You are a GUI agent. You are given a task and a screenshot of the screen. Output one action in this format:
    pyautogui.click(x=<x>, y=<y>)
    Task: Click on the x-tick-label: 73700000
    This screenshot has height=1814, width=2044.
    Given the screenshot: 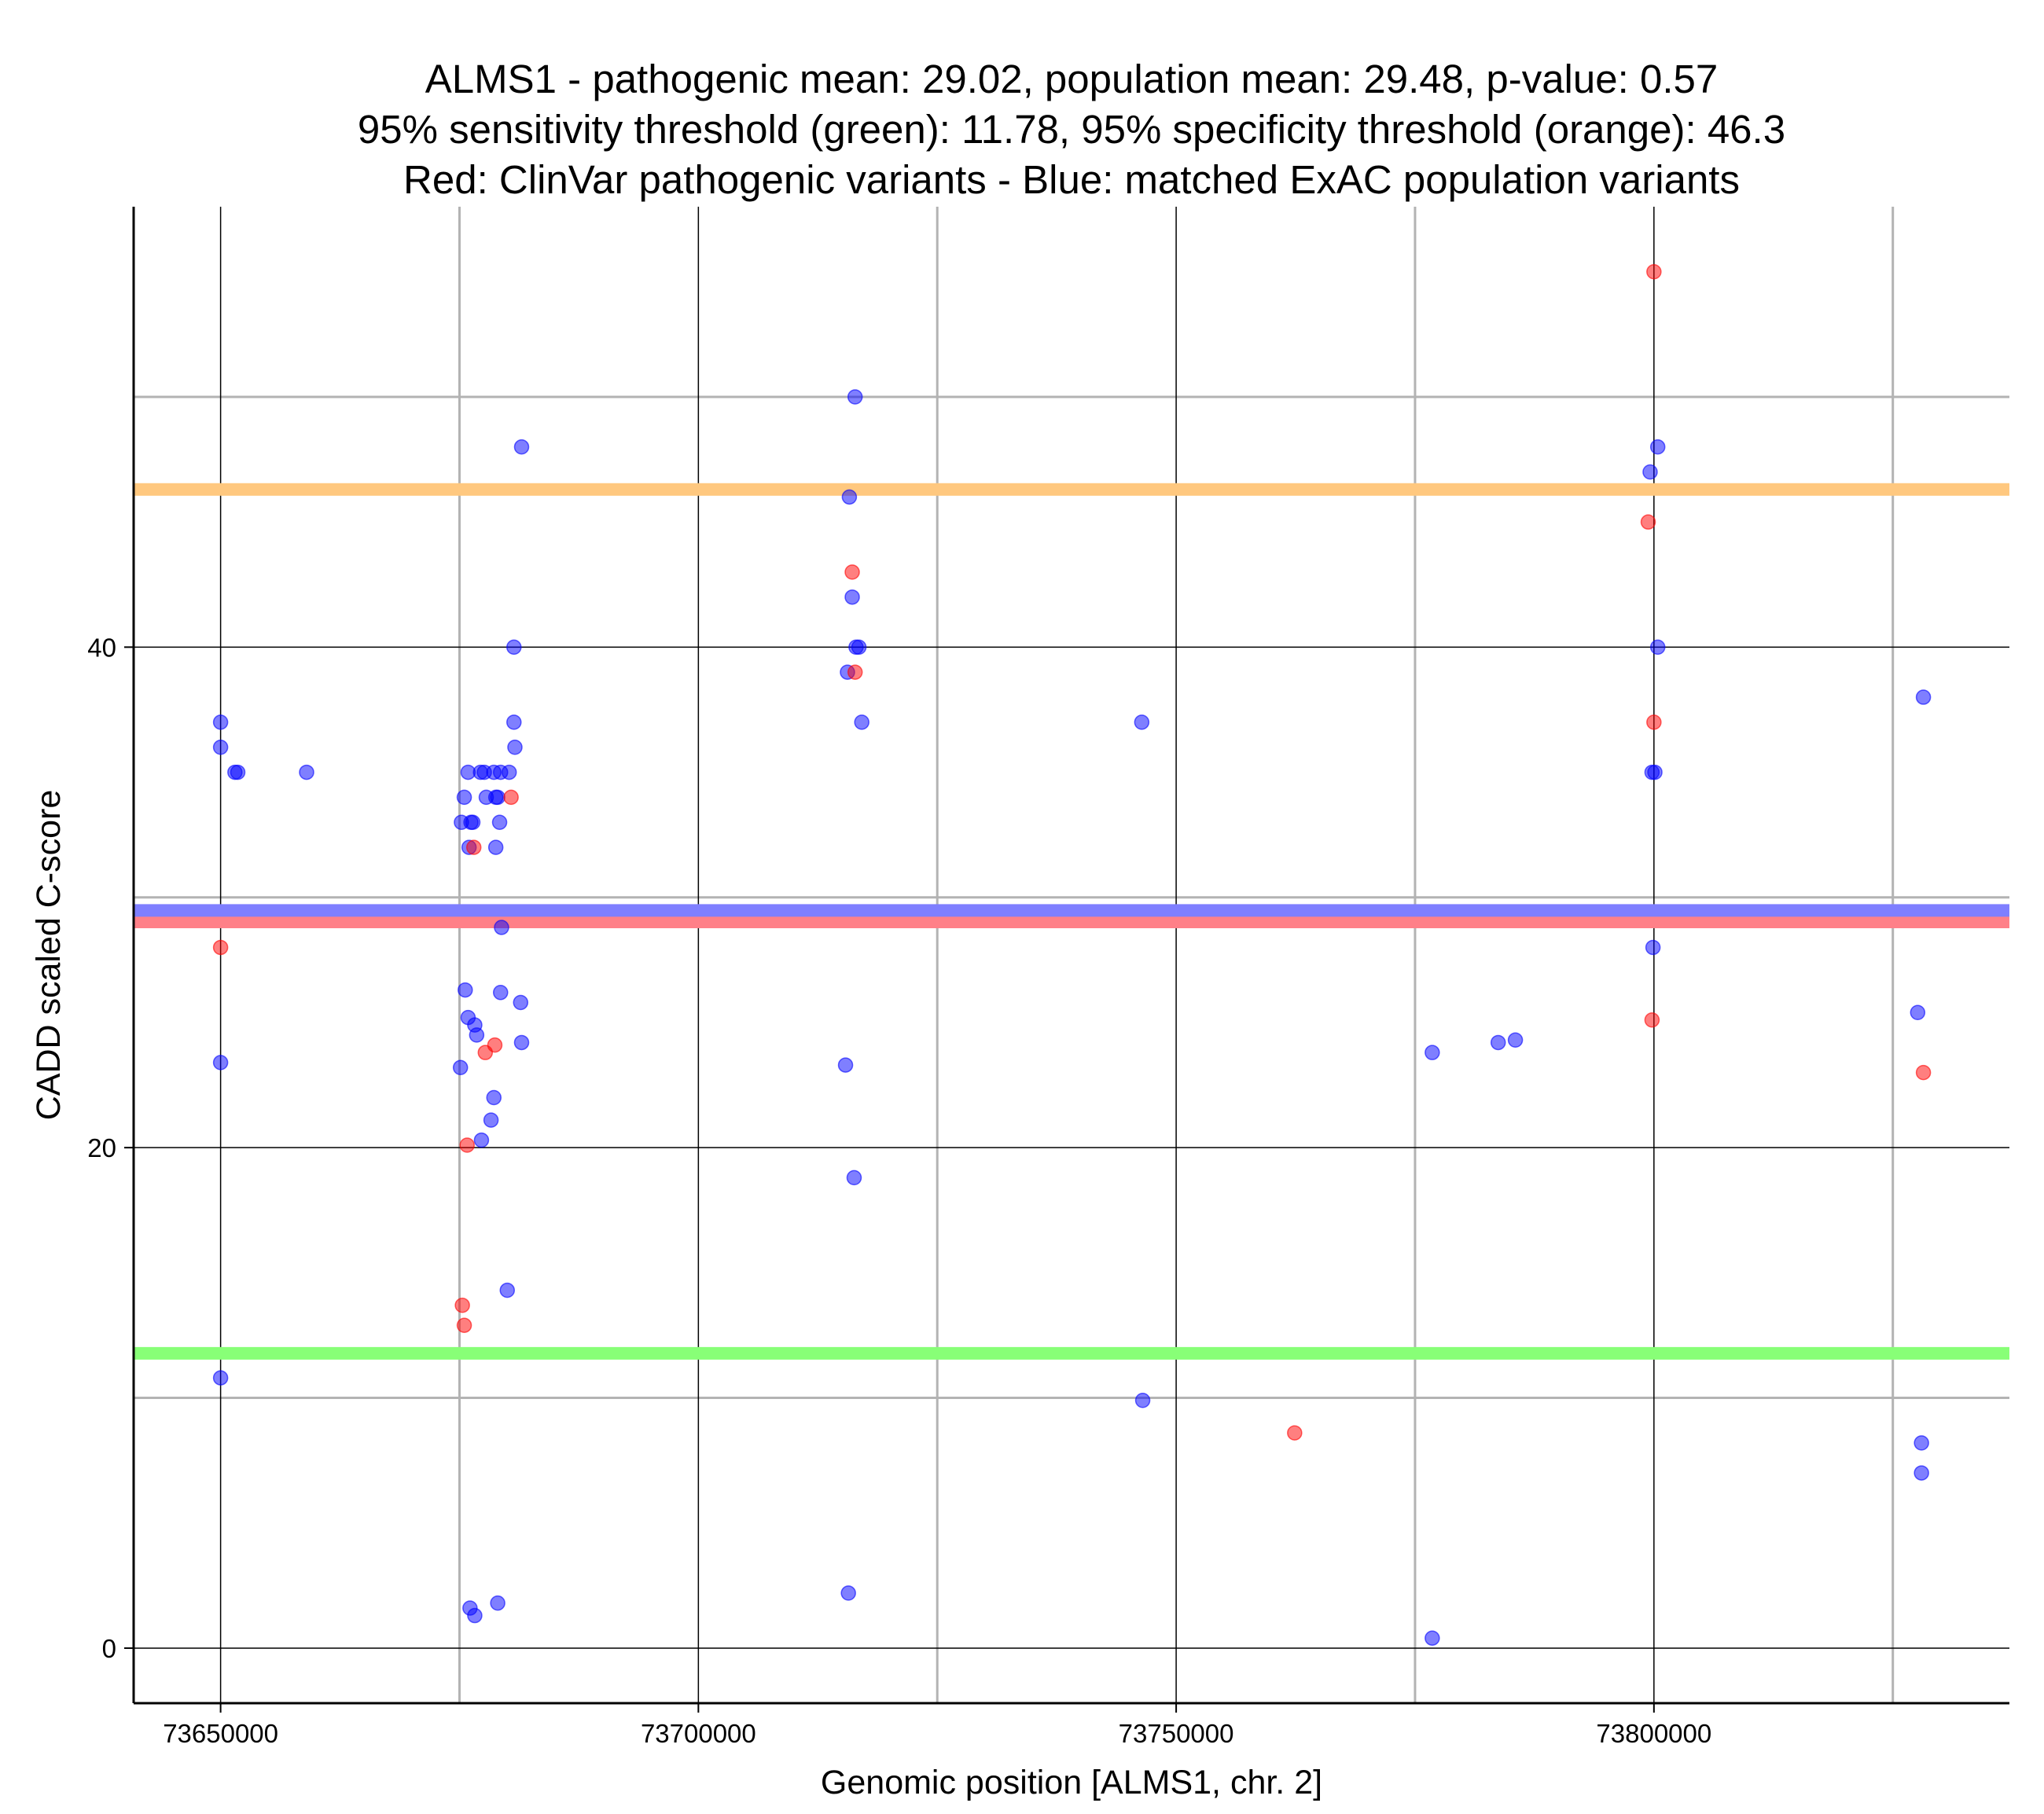 What is the action you would take?
    pyautogui.click(x=699, y=1733)
    